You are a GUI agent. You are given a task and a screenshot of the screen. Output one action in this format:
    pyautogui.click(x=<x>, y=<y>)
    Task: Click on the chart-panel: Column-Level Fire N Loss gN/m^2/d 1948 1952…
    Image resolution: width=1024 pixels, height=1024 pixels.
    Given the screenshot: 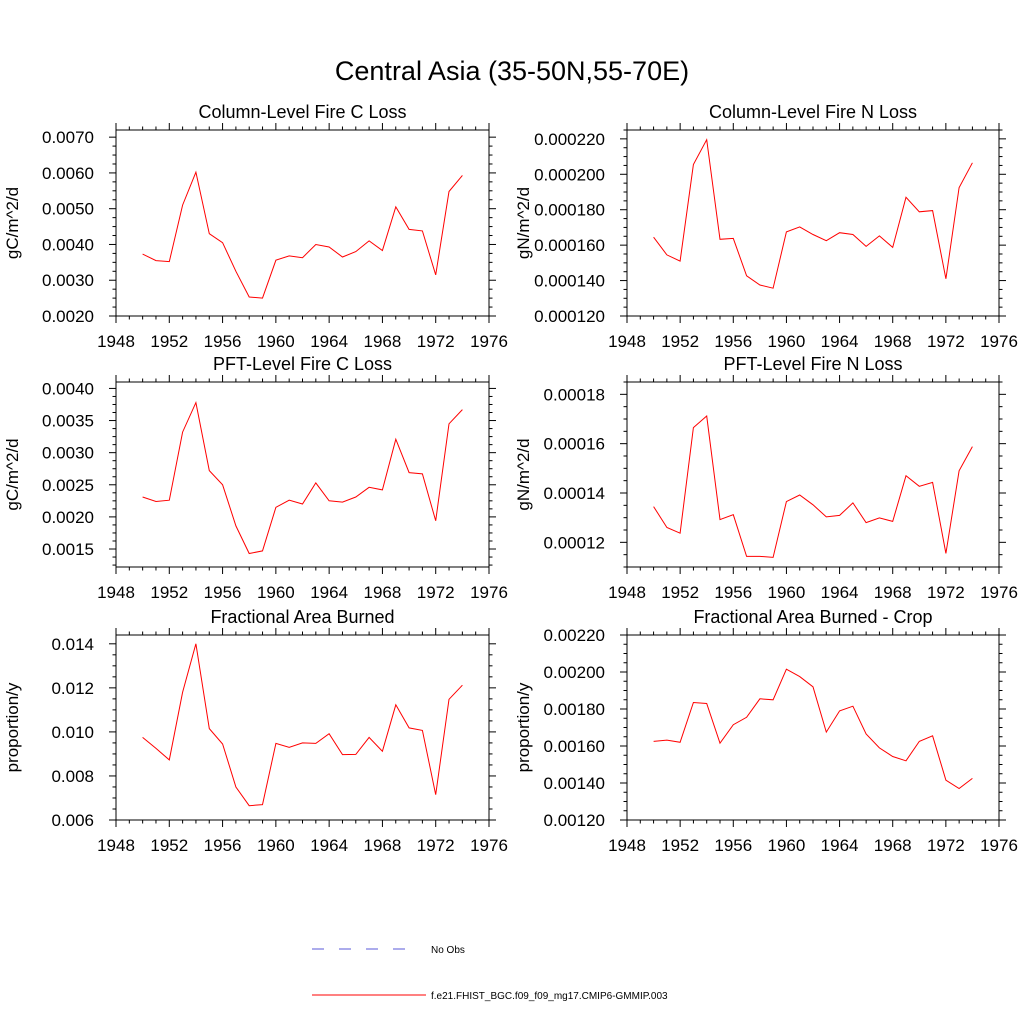 What is the action you would take?
    pyautogui.click(x=766, y=226)
    